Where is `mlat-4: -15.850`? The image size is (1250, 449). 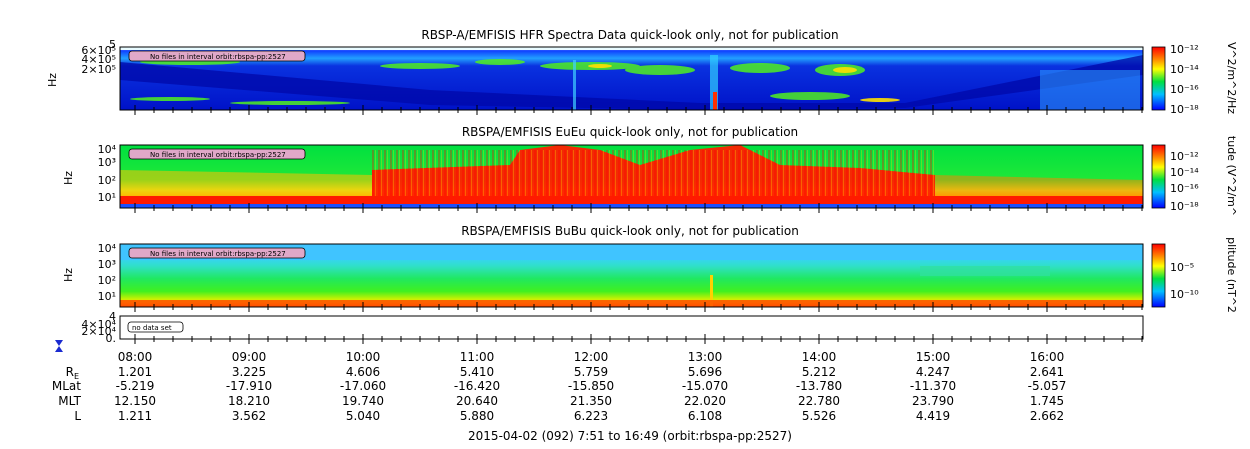 mlat-4: -15.850 is located at coordinates (591, 386).